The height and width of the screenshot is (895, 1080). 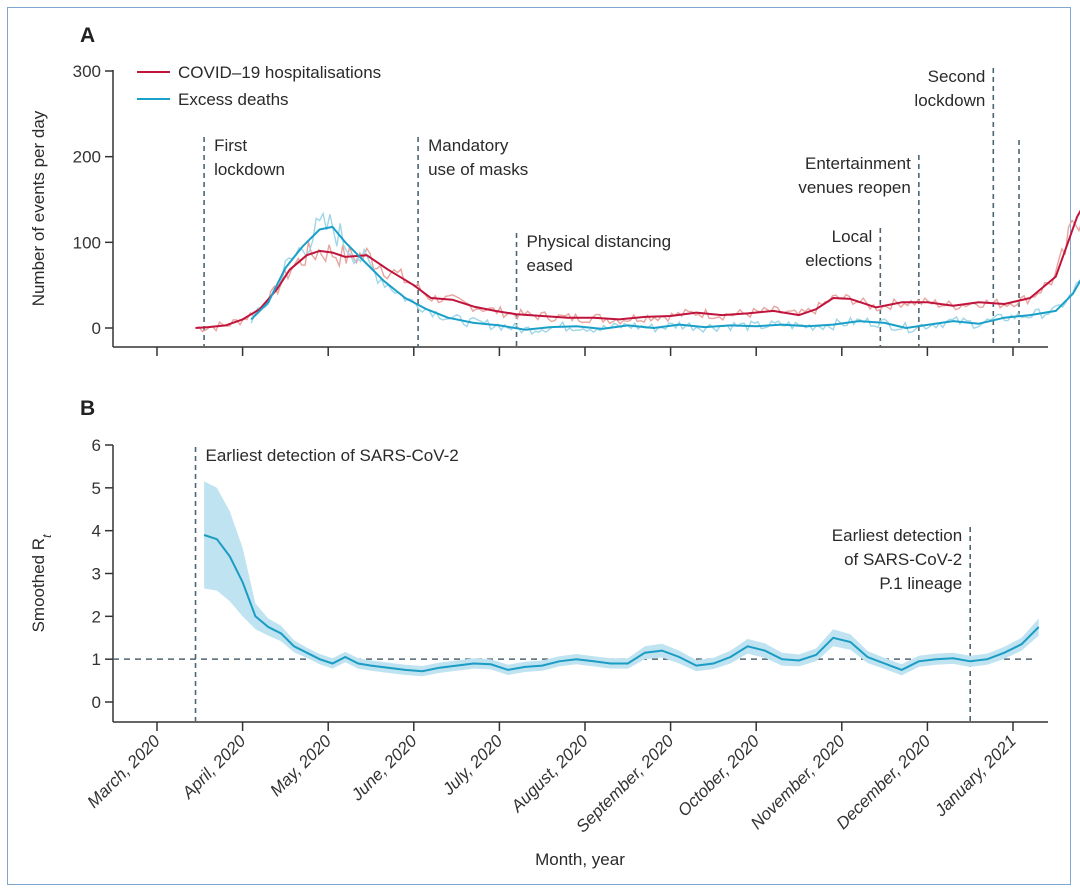 I want to click on y-tick-label: 200, so click(x=87, y=157).